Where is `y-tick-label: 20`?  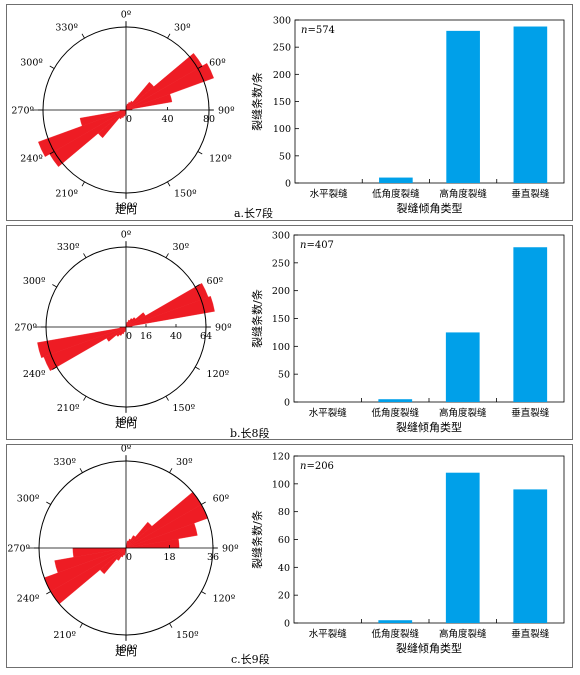 y-tick-label: 20 is located at coordinates (284, 596).